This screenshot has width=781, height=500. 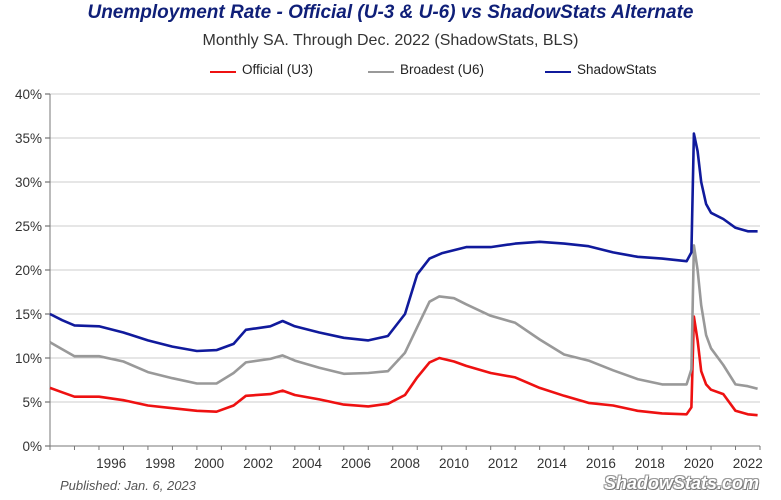 What do you see at coordinates (28, 182) in the screenshot?
I see `y-tick-label: 30%` at bounding box center [28, 182].